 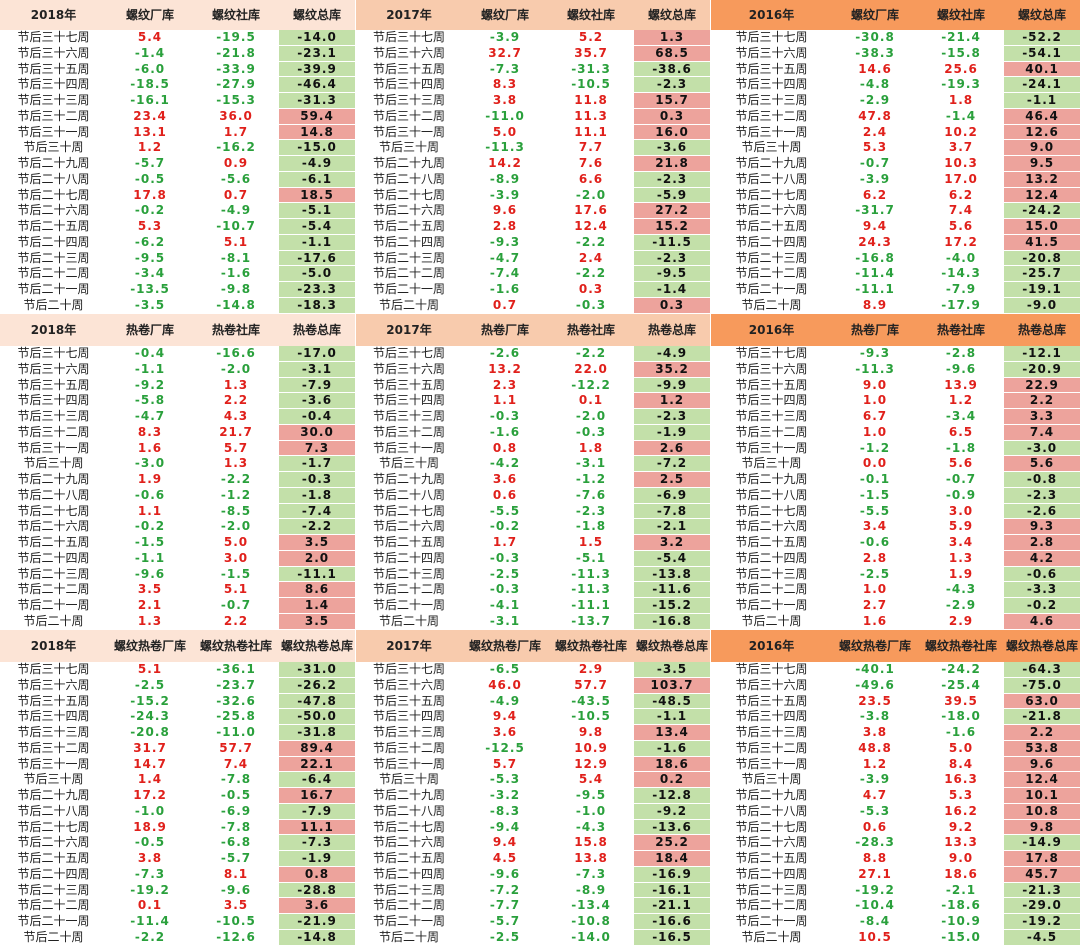 What do you see at coordinates (895, 874) in the screenshot?
I see `table-row: 节后二十四周 27.1 18.6 45.7` at bounding box center [895, 874].